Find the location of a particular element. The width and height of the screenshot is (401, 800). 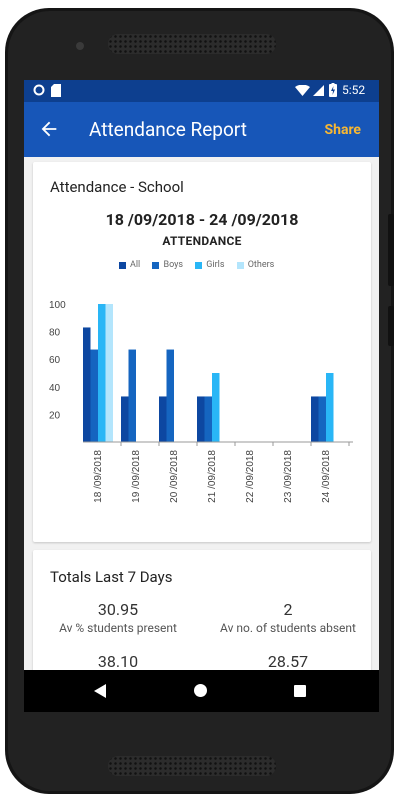

share-button: Share is located at coordinates (342, 130).